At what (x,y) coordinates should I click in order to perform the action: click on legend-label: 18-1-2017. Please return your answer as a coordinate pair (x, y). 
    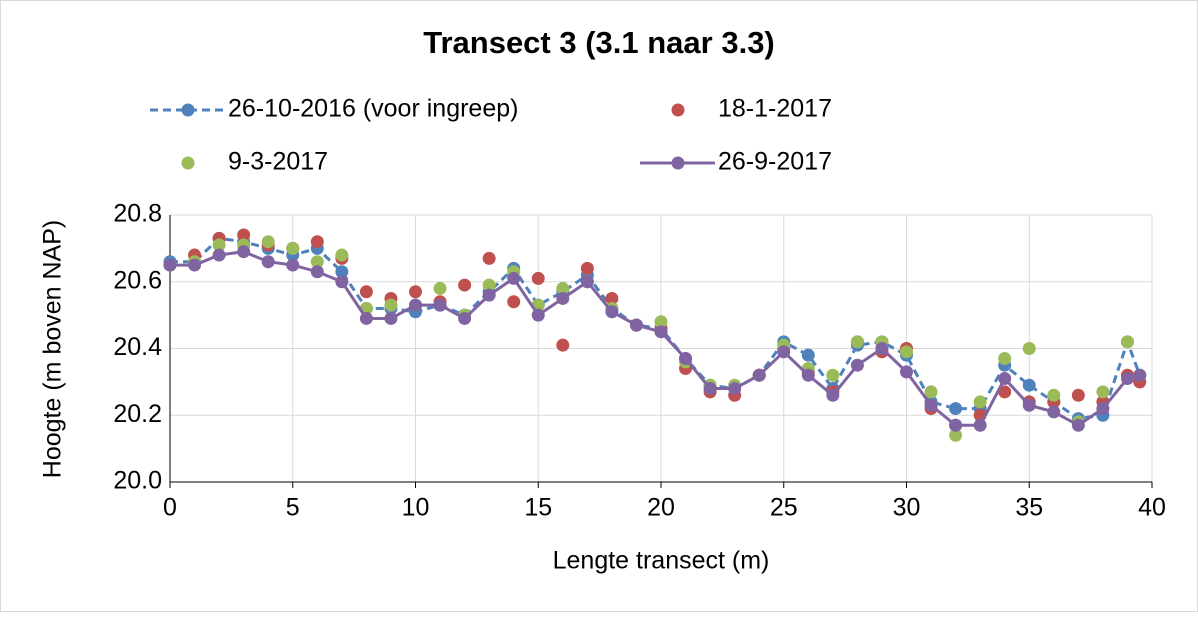
    Looking at the image, I should click on (775, 109).